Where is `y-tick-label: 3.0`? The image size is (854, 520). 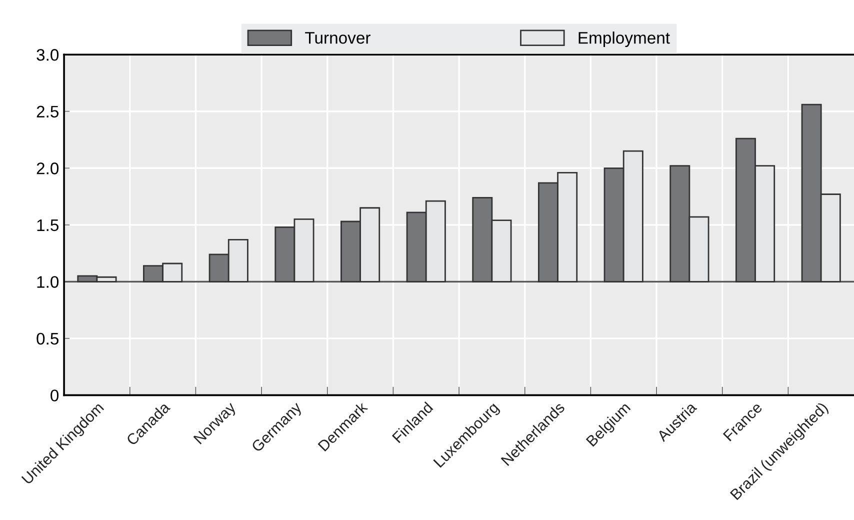
y-tick-label: 3.0 is located at coordinates (47, 55).